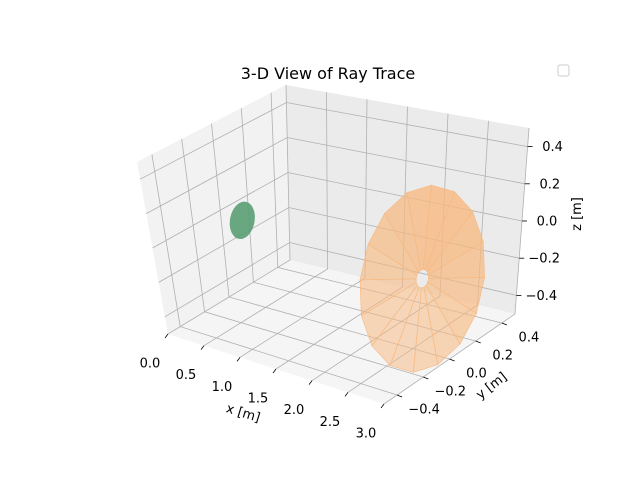  What do you see at coordinates (328, 73) in the screenshot?
I see `chart-title: 3-D View of Ray Trace` at bounding box center [328, 73].